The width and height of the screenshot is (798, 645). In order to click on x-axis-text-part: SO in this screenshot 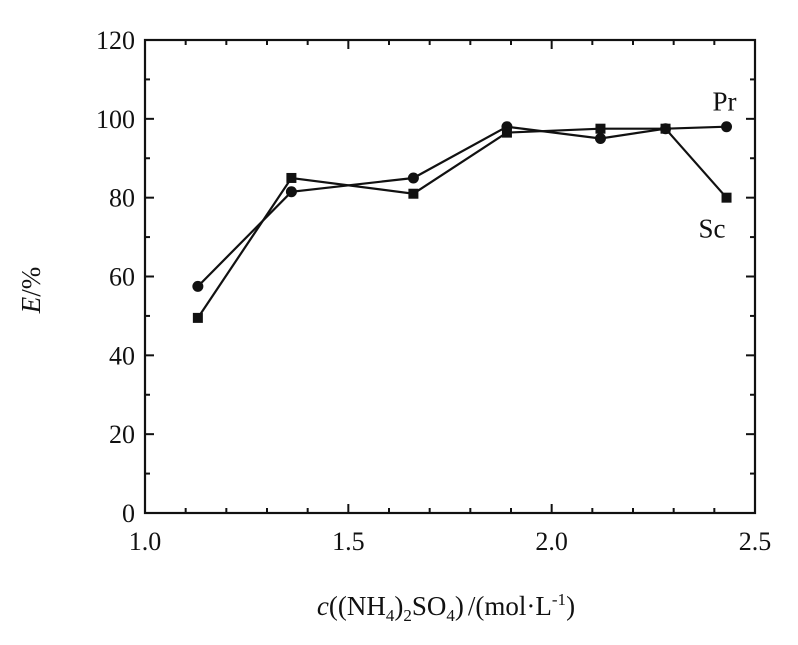, I will do `click(429, 606)`.